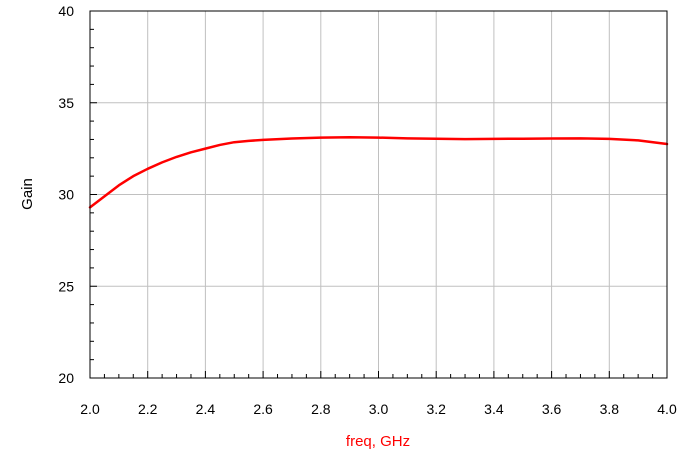 This screenshot has width=695, height=461. What do you see at coordinates (66, 378) in the screenshot?
I see `y-tick-label: 20` at bounding box center [66, 378].